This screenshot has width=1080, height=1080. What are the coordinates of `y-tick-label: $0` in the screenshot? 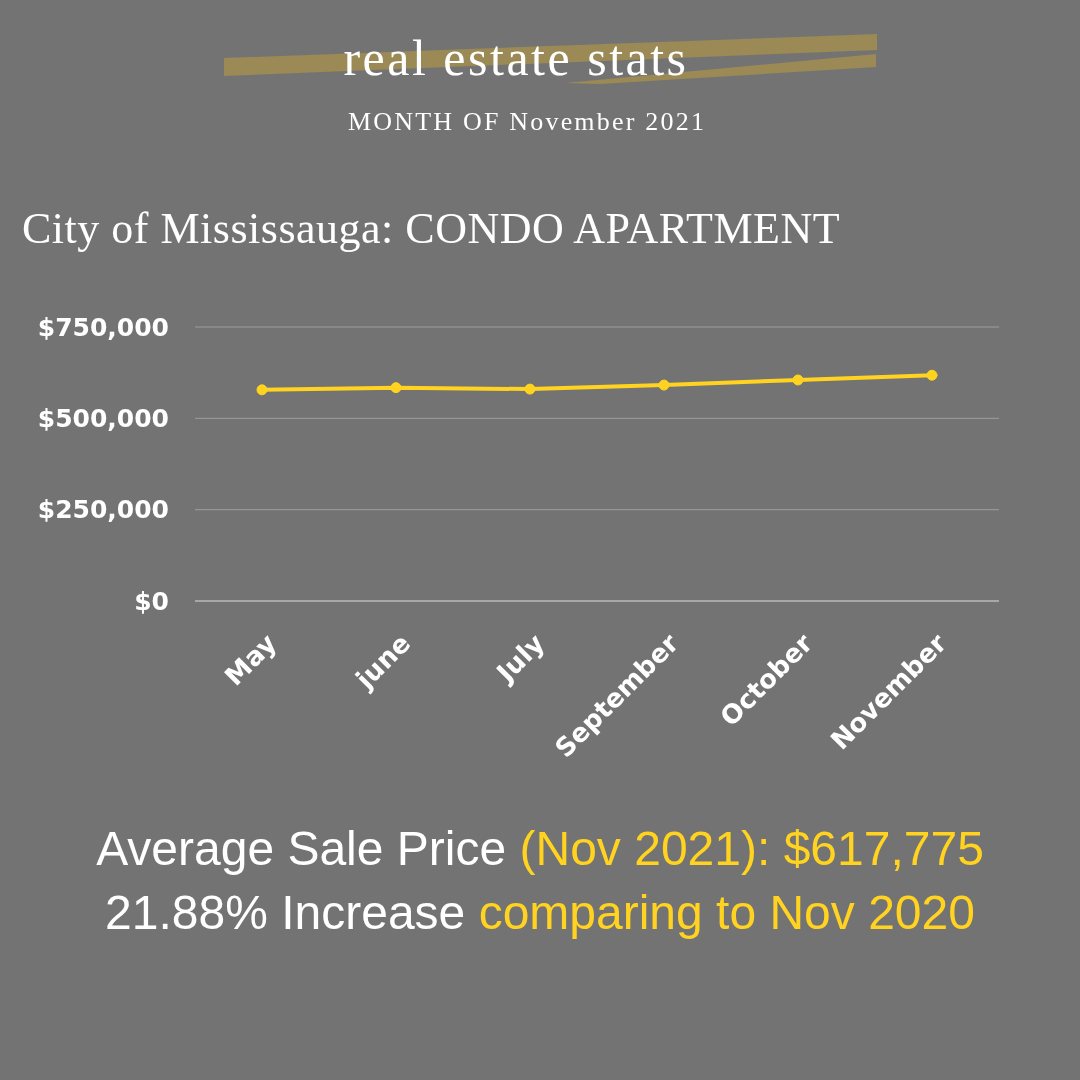 It's located at (151, 601).